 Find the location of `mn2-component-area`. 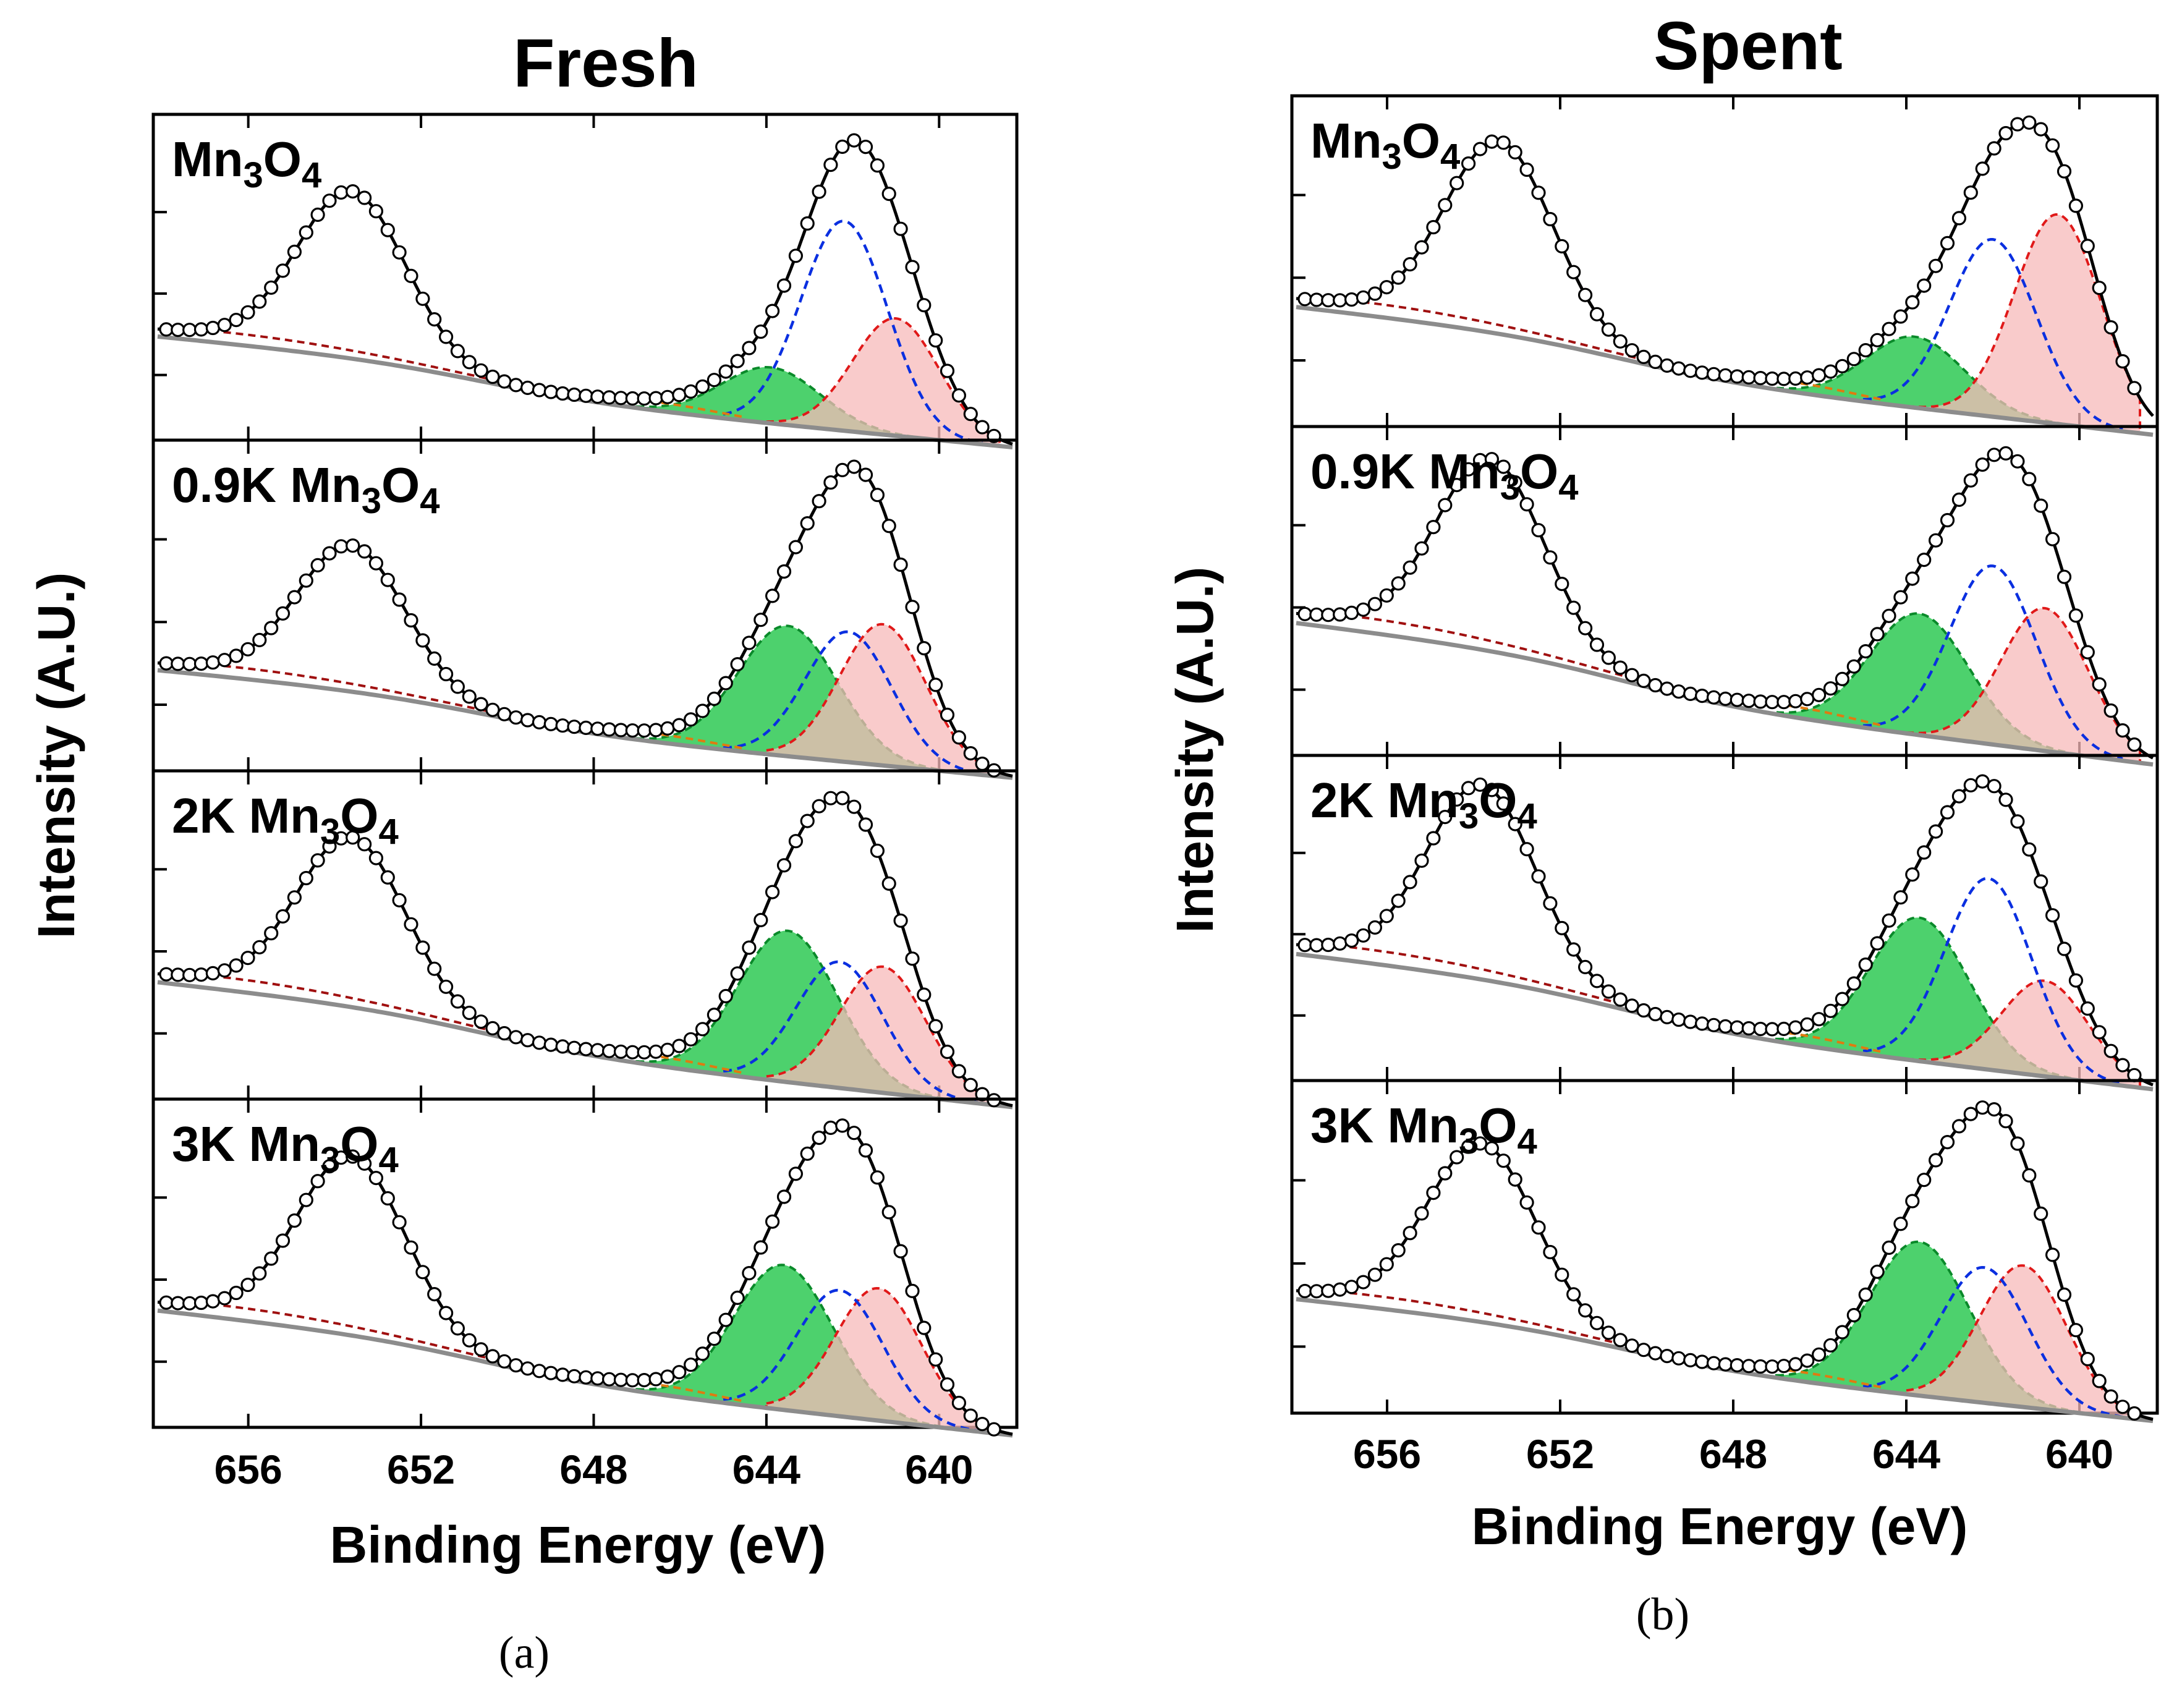

mn2-component-area is located at coordinates (883, 382).